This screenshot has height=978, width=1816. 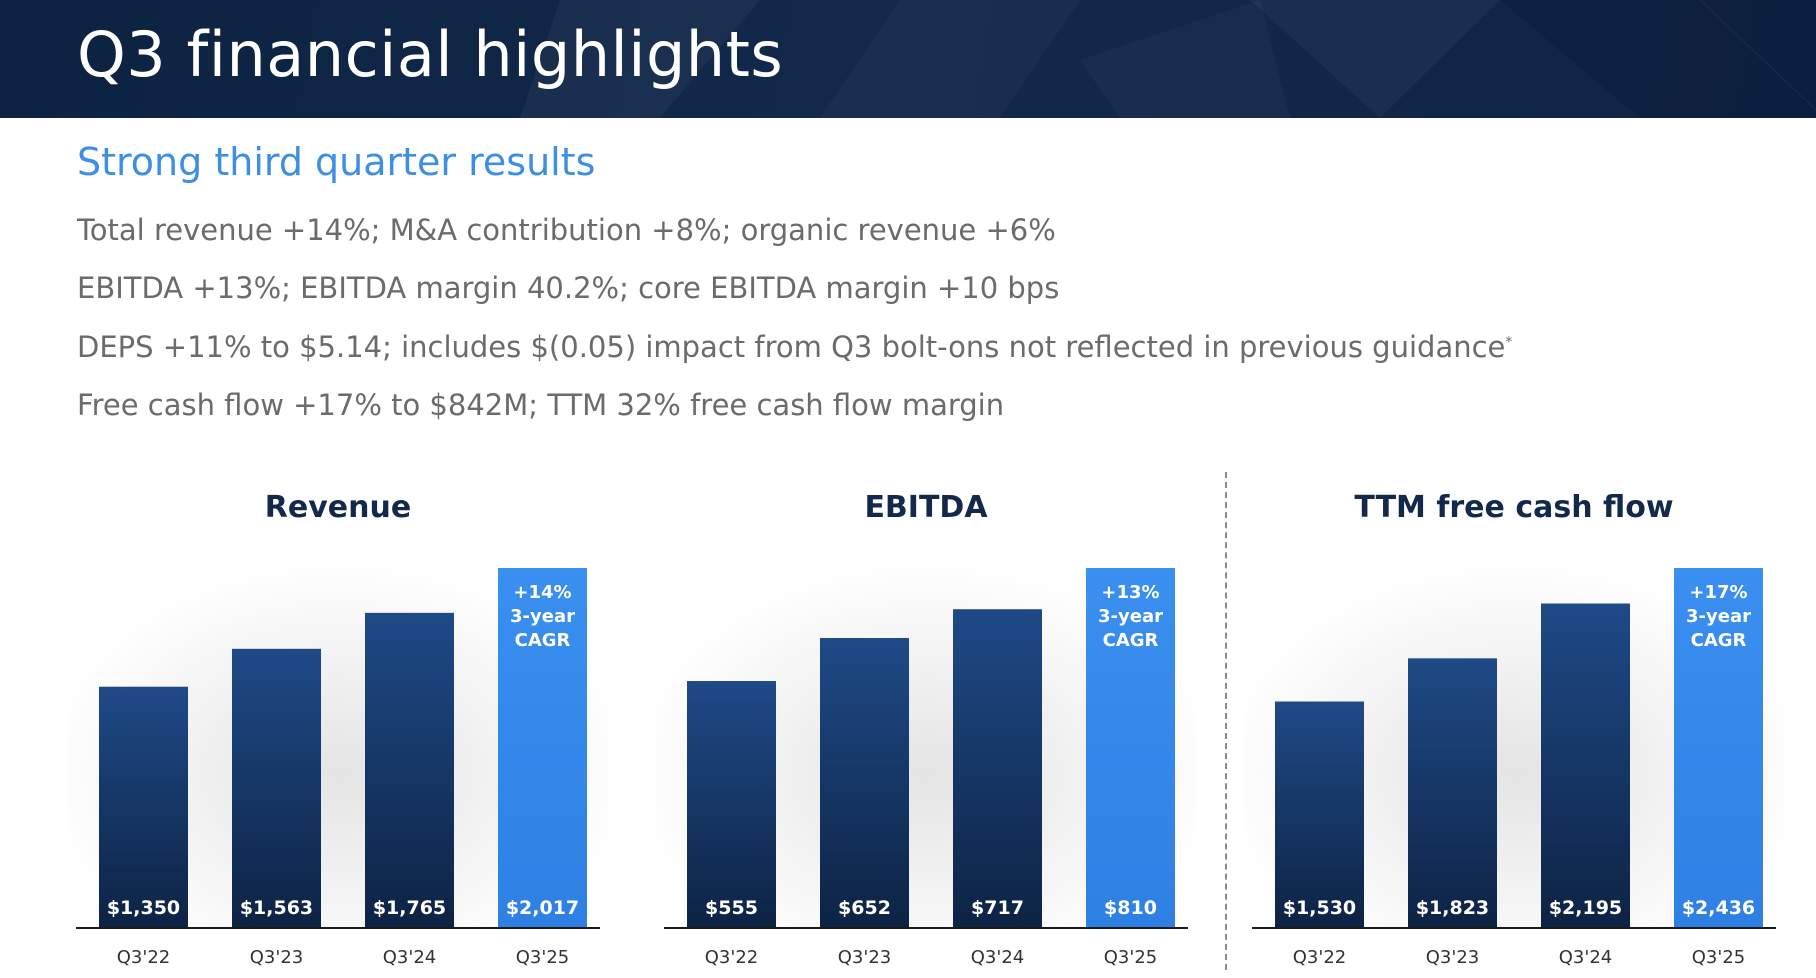 I want to click on bar-value-label: $1,823, so click(x=1452, y=908).